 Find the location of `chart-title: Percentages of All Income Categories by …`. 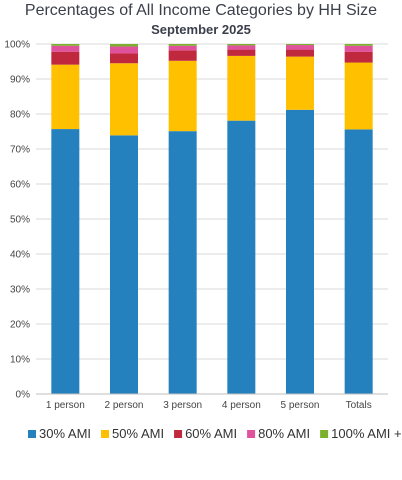

chart-title: Percentages of All Income Categories by … is located at coordinates (201, 10).